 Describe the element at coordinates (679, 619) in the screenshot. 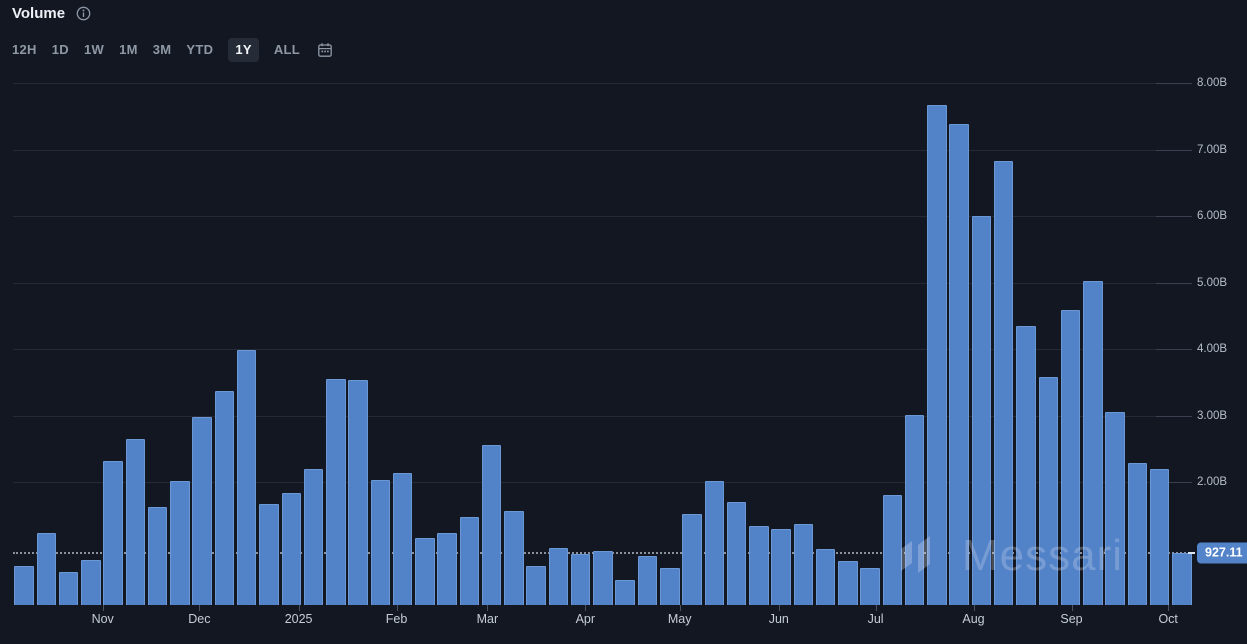

I see `x-axis-label: May` at that location.